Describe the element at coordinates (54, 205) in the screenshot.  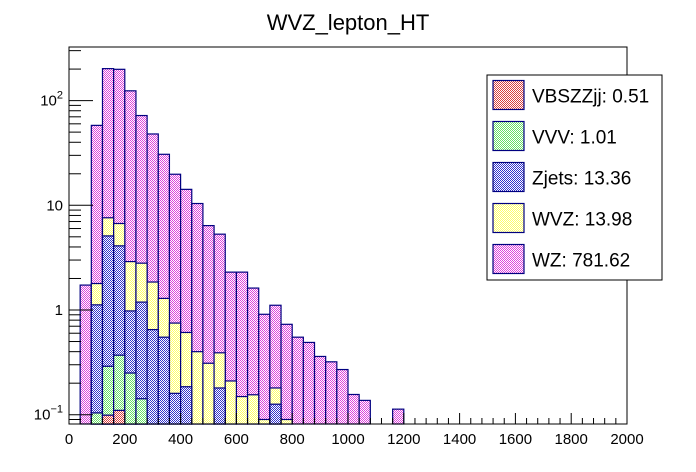
I see `y-tick-label: 10` at that location.